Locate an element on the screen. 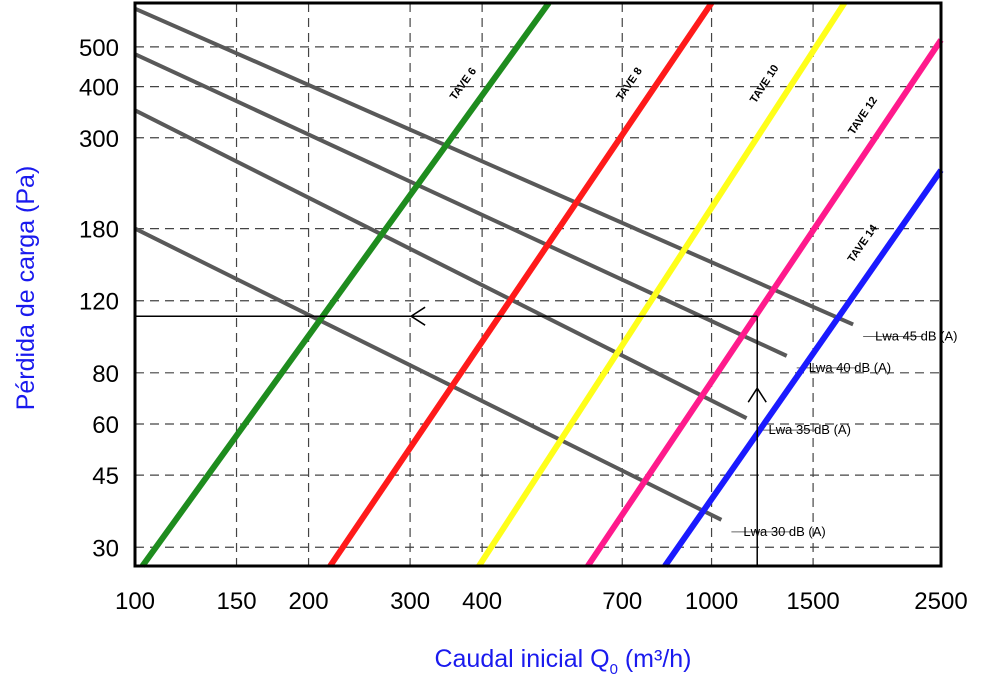 The width and height of the screenshot is (989, 677). x-tick-label: 1000 is located at coordinates (711, 601).